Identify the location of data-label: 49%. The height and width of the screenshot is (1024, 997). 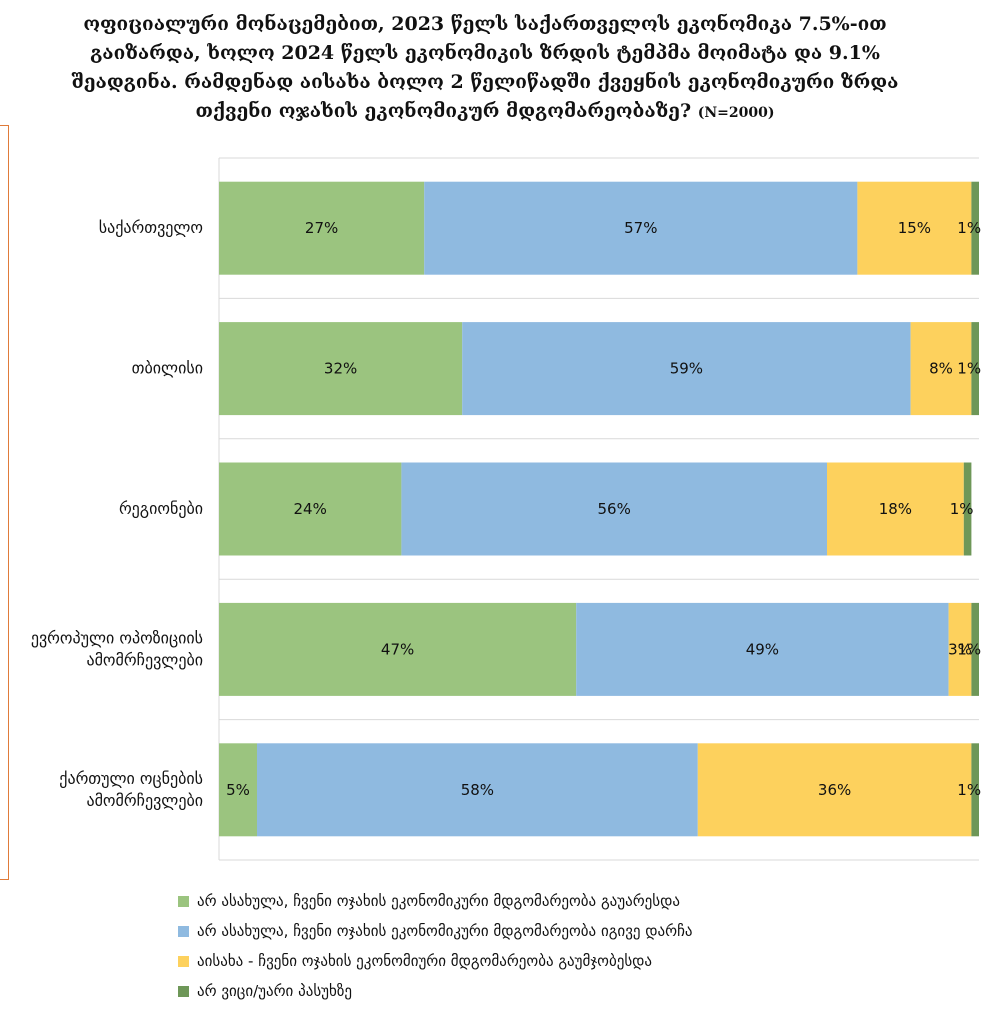
(762, 649).